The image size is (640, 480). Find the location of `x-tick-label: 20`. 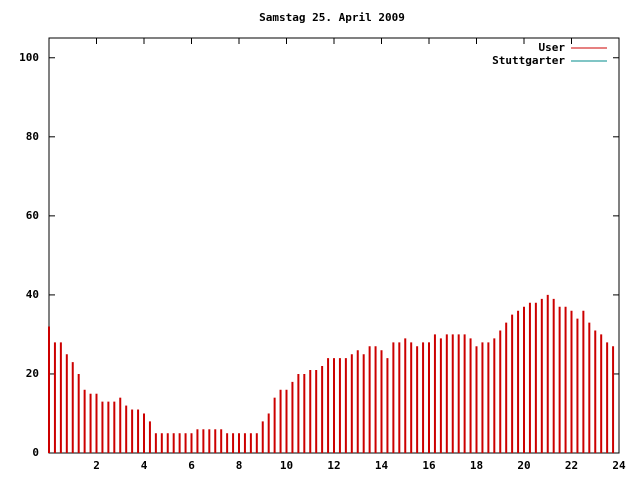

x-tick-label: 20 is located at coordinates (523, 465).